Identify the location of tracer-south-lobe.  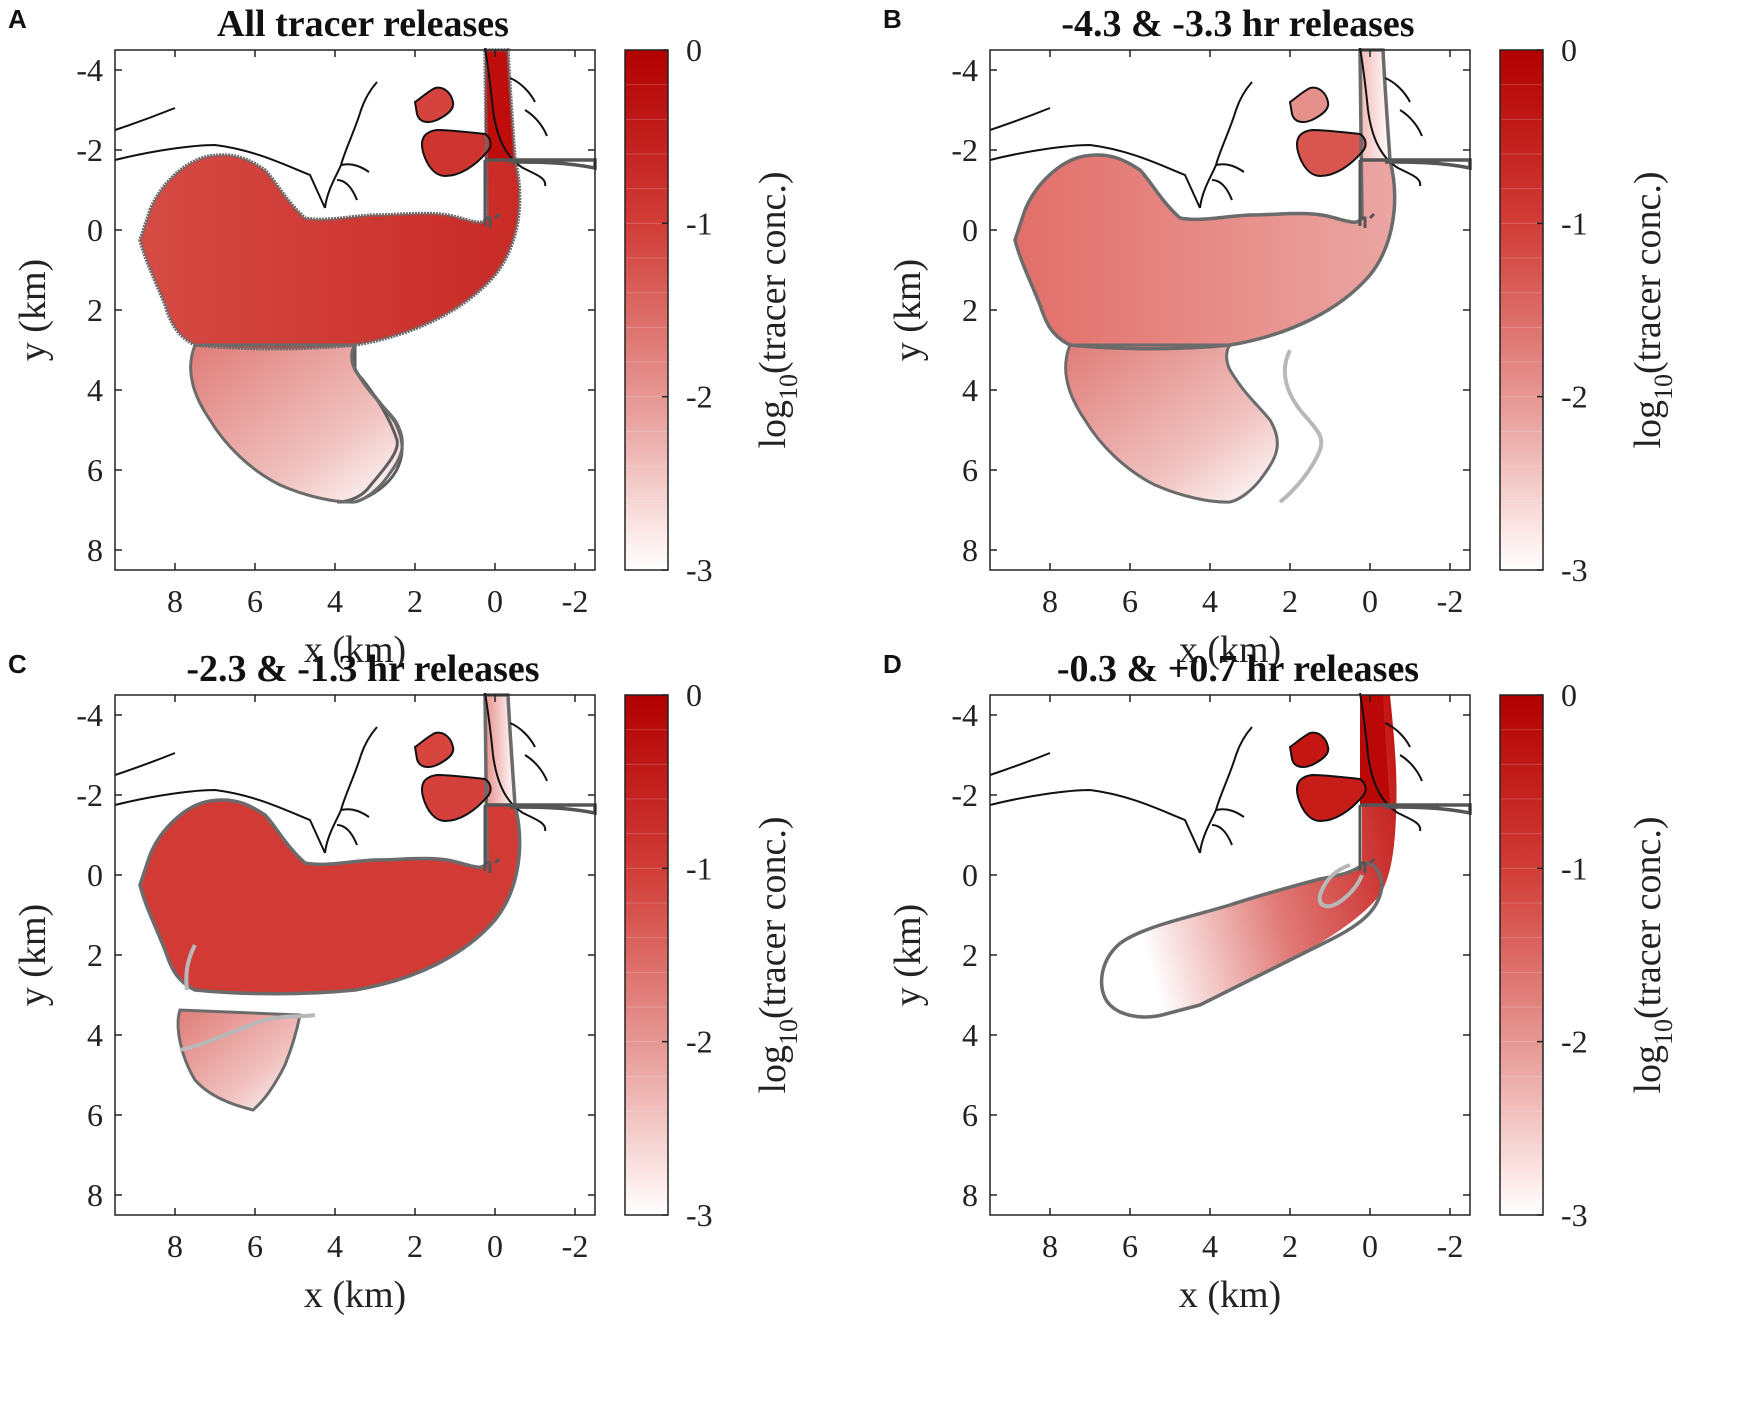
(1171, 424).